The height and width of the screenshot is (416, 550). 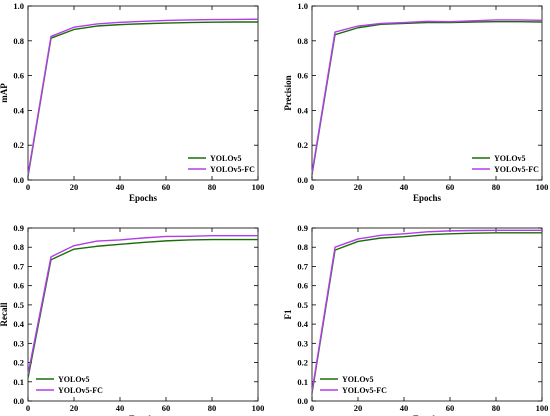 I want to click on y-axis-label: F1, so click(x=288, y=314).